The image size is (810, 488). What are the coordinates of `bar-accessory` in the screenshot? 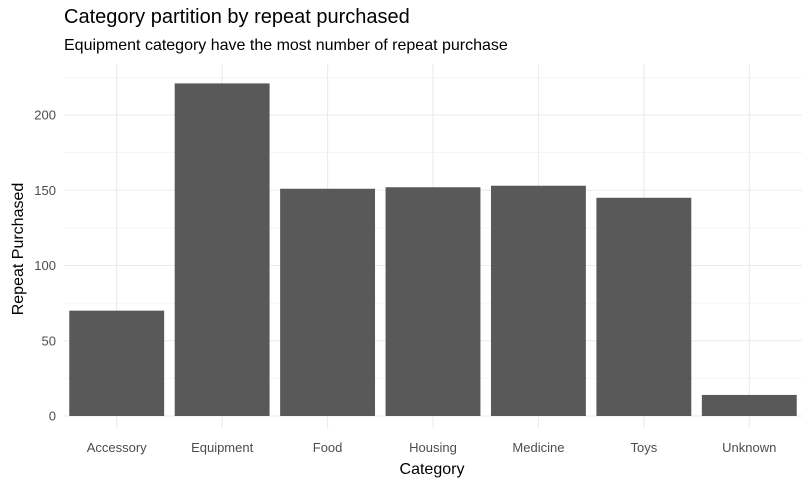 It's located at (117, 363).